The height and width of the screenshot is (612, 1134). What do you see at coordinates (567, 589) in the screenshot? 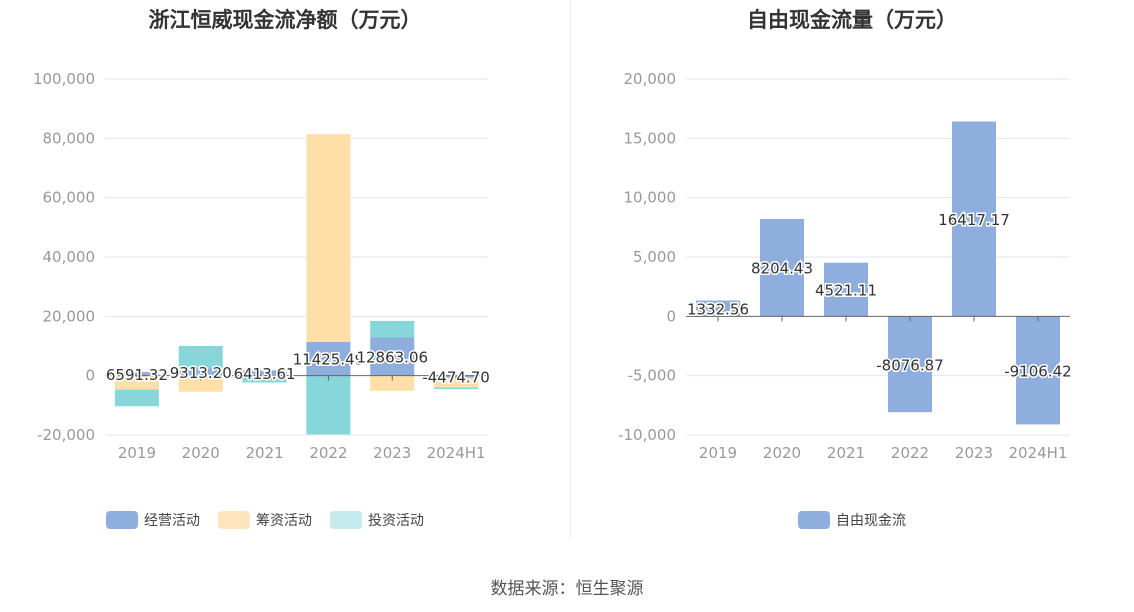
I see `data-source-note: 数据来源：恒生聚源` at bounding box center [567, 589].